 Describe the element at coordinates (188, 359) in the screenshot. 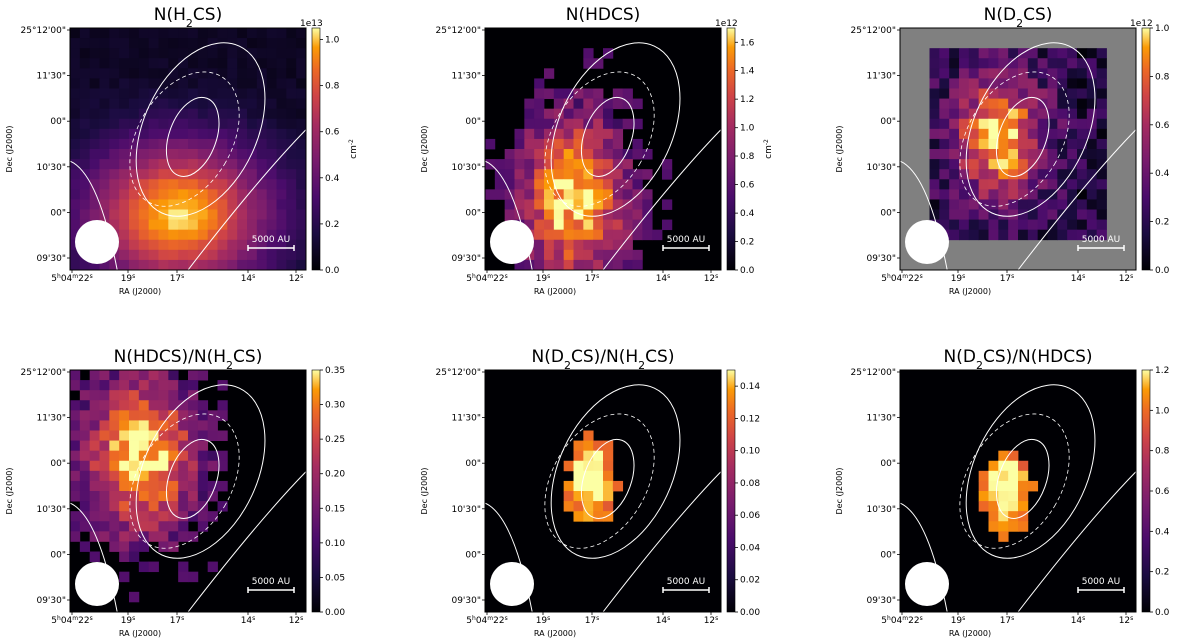

I see `panel-title: N(HDCS)/N(H2CS)` at that location.